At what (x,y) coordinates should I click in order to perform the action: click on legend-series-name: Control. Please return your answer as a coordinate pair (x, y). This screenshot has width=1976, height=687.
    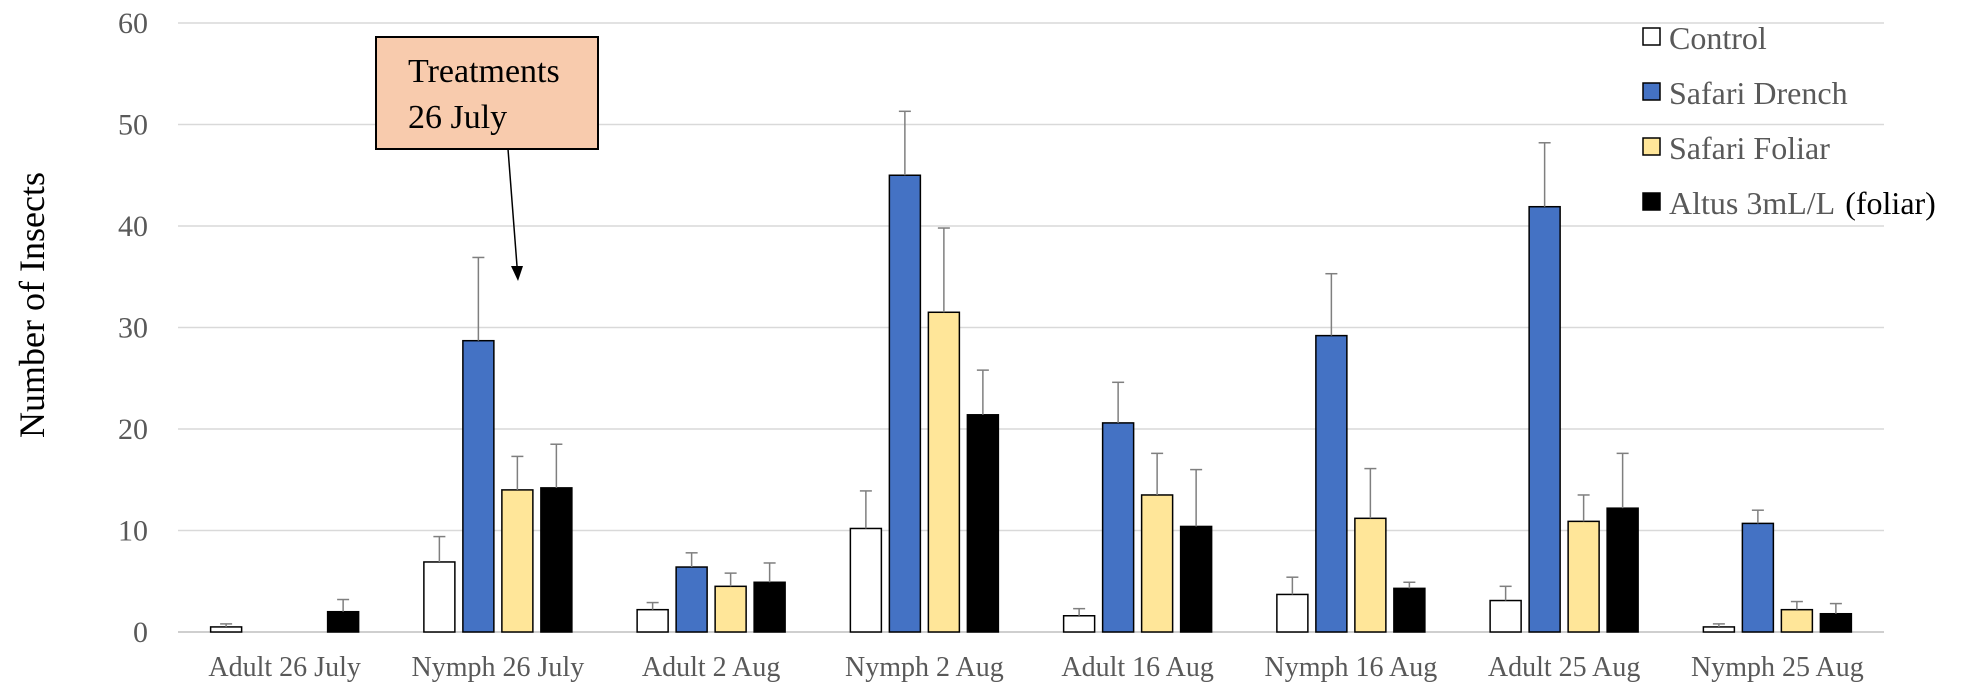
    Looking at the image, I should click on (1718, 38).